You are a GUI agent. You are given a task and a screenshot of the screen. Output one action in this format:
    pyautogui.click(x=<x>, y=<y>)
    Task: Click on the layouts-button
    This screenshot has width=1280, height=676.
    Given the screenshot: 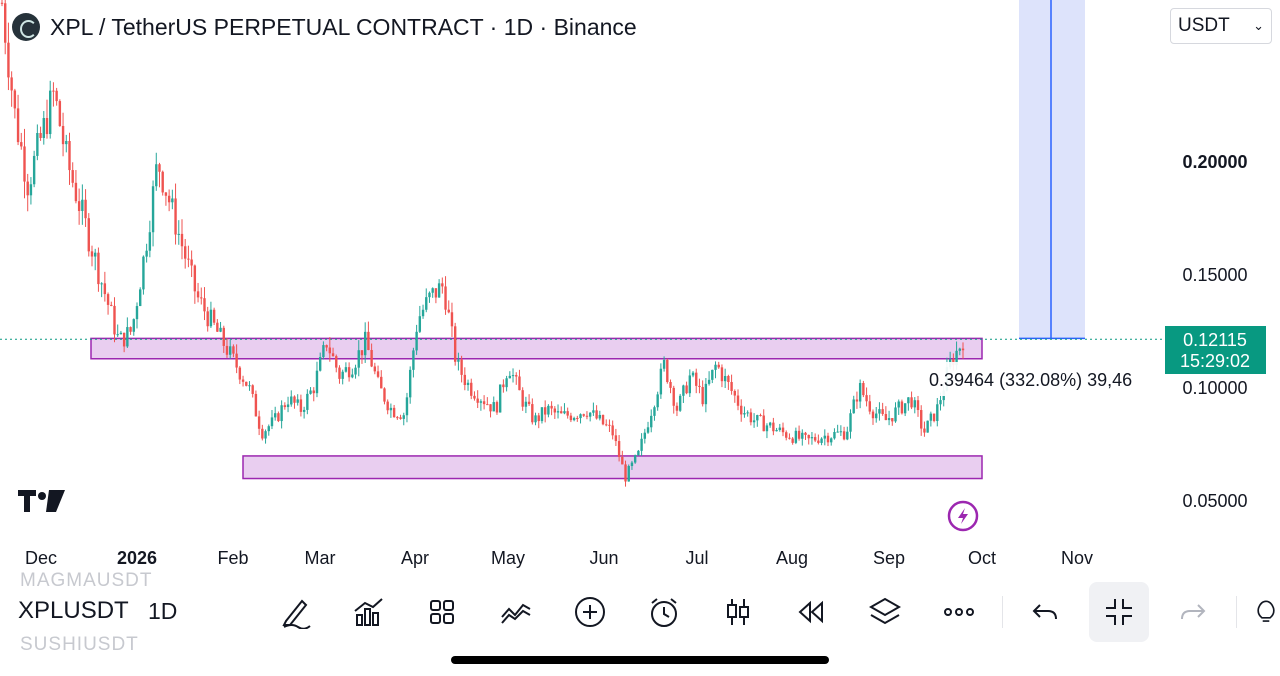 What is the action you would take?
    pyautogui.click(x=442, y=612)
    